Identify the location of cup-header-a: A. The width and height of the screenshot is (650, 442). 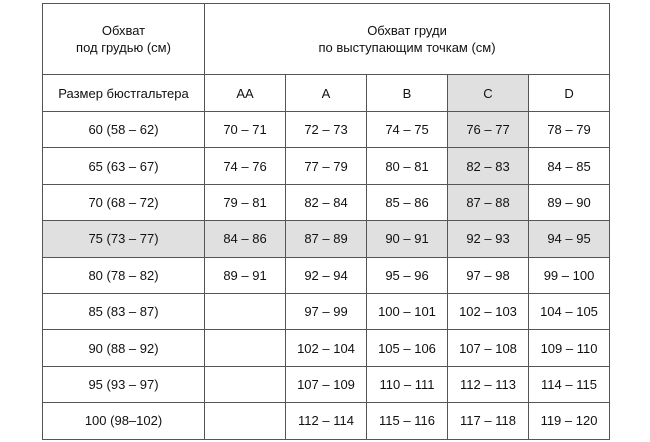
(326, 93).